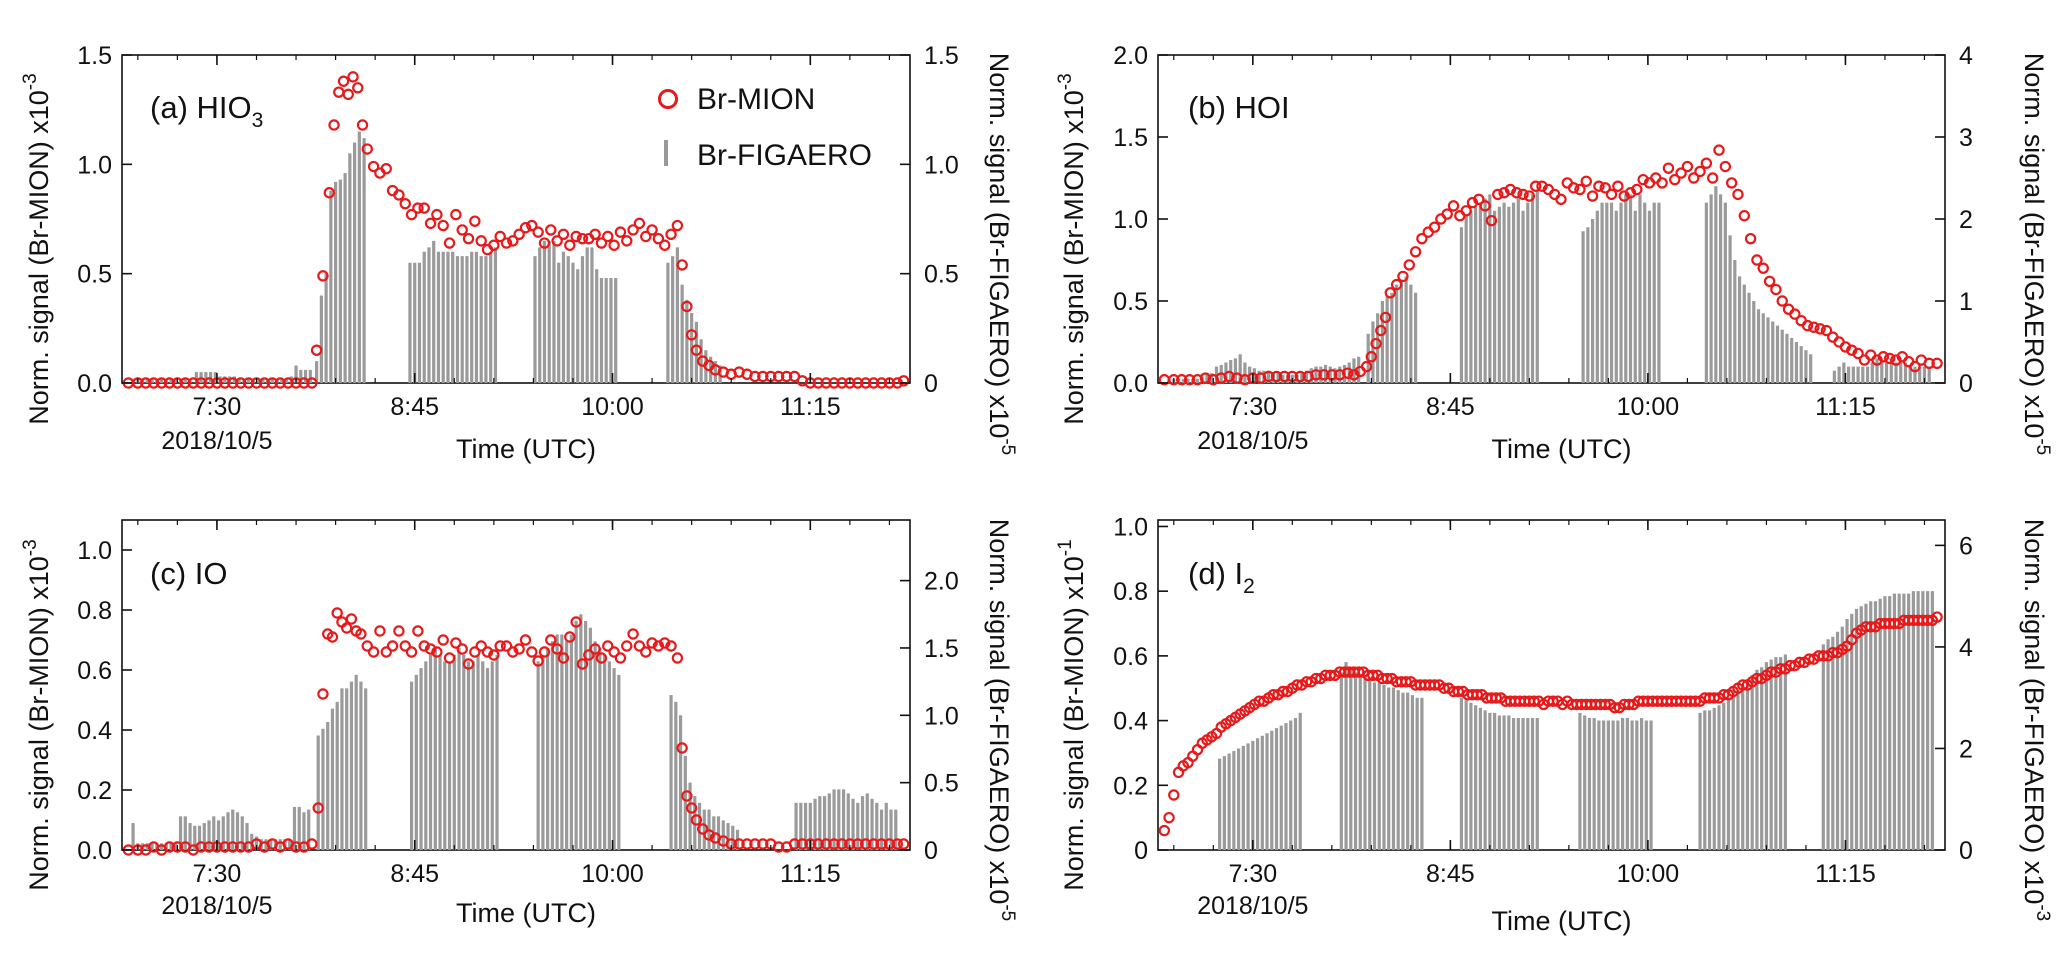  I want to click on left-tick-label: 0.8, so click(1130, 592).